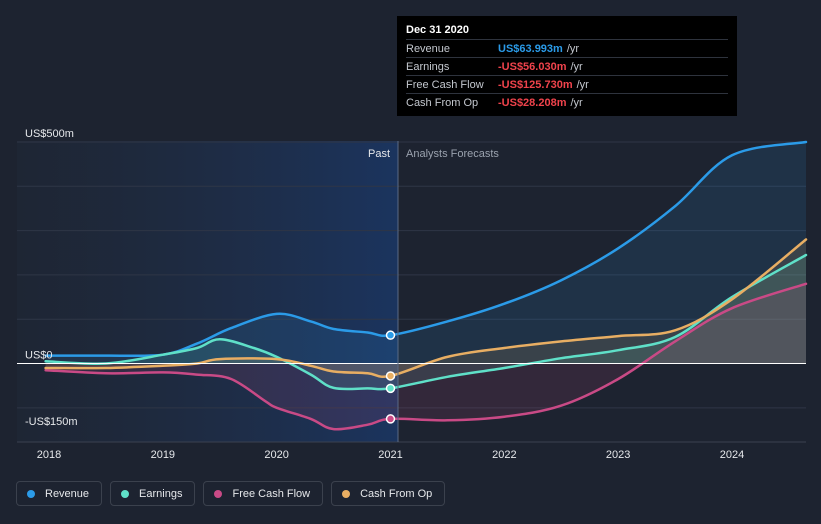 The image size is (821, 524). What do you see at coordinates (396, 493) in the screenshot?
I see `legend-label: Cash From Op` at bounding box center [396, 493].